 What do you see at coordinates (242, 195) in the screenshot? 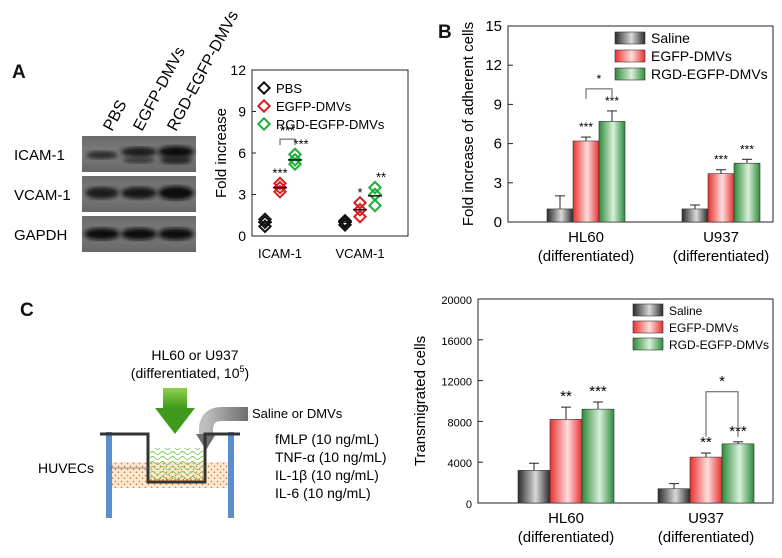
I see `chart-a-ytick-label: 3` at bounding box center [242, 195].